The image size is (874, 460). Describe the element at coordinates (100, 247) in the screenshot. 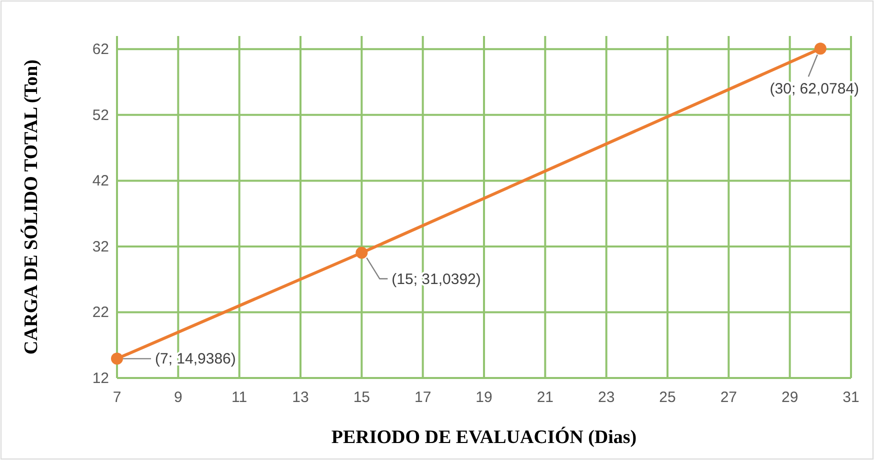

I see `y-tick-label: 32` at that location.